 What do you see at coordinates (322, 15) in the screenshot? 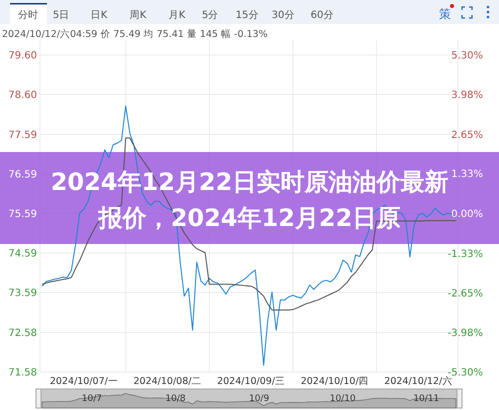
I see `text: 60分` at bounding box center [322, 15].